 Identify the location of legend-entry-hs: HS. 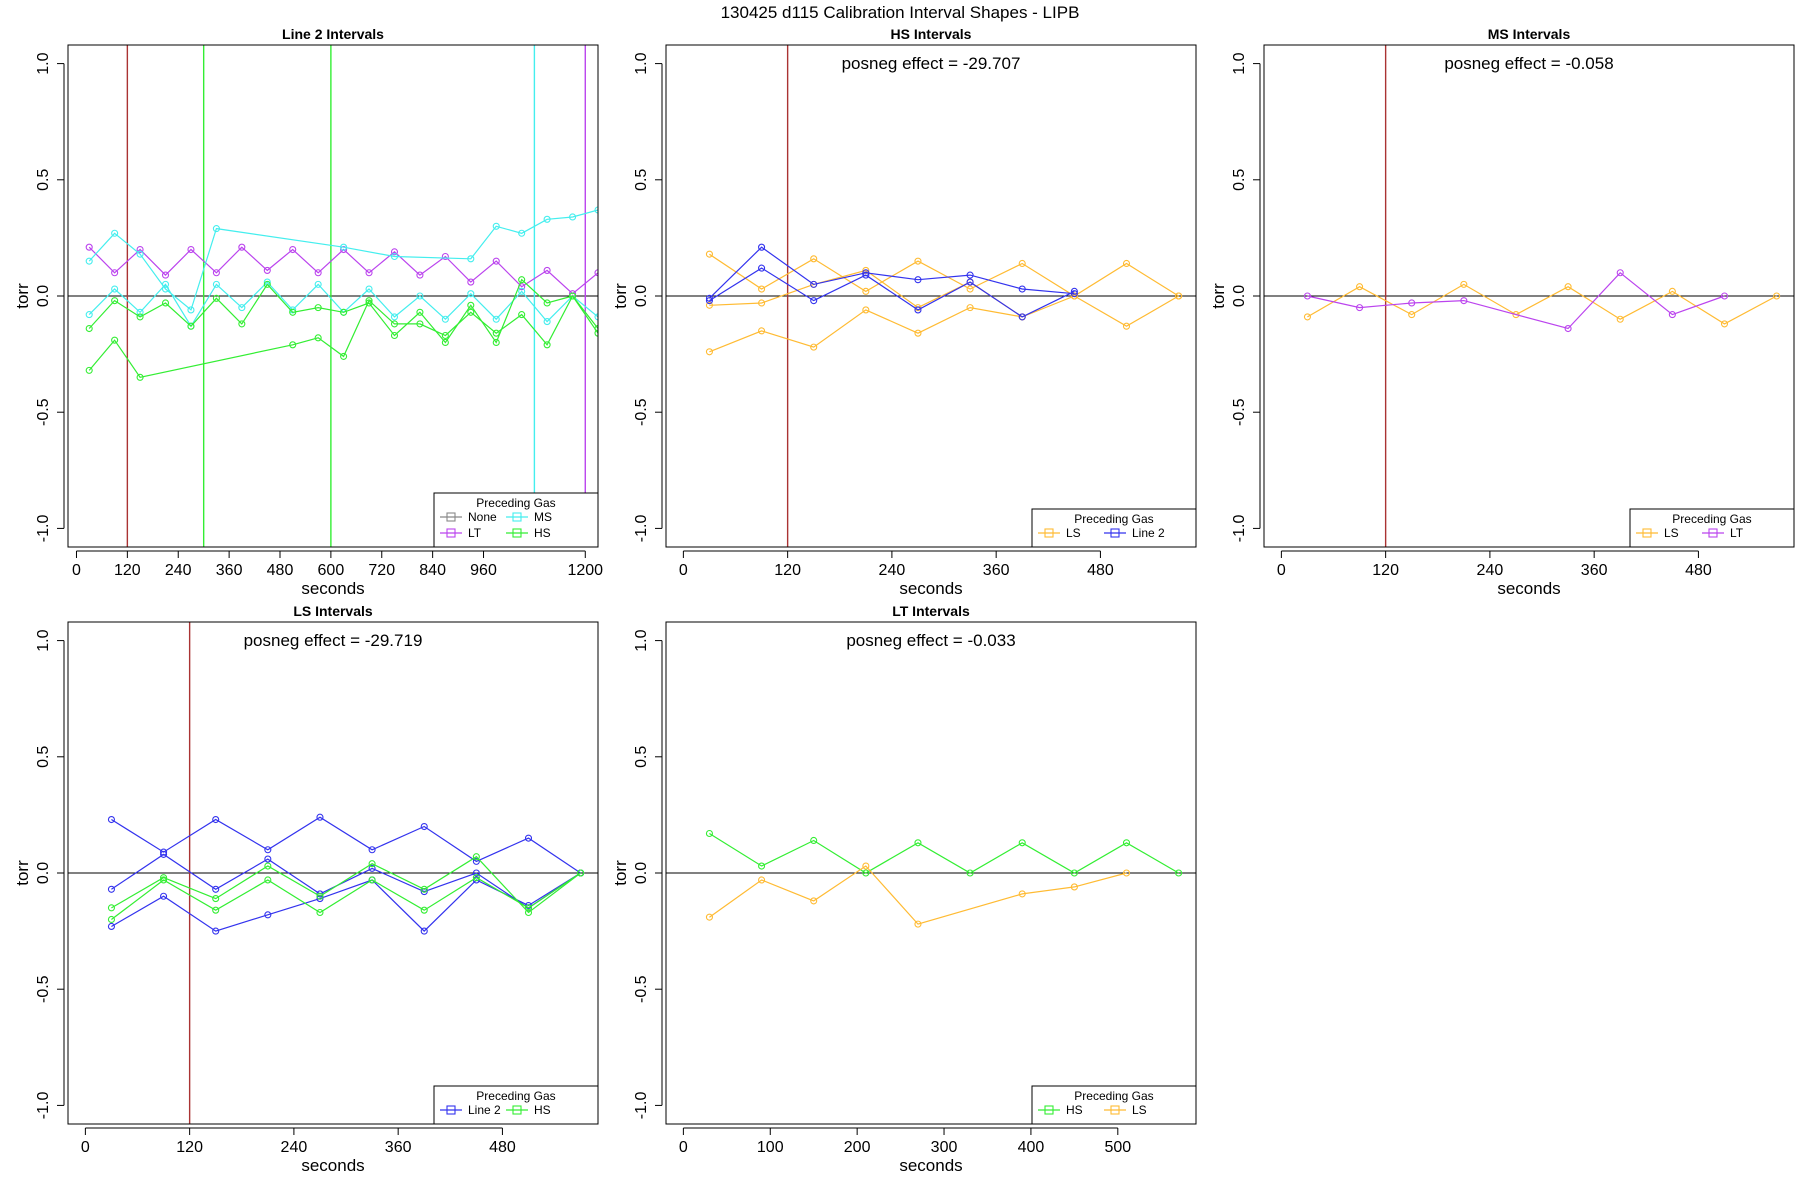
(1074, 1110).